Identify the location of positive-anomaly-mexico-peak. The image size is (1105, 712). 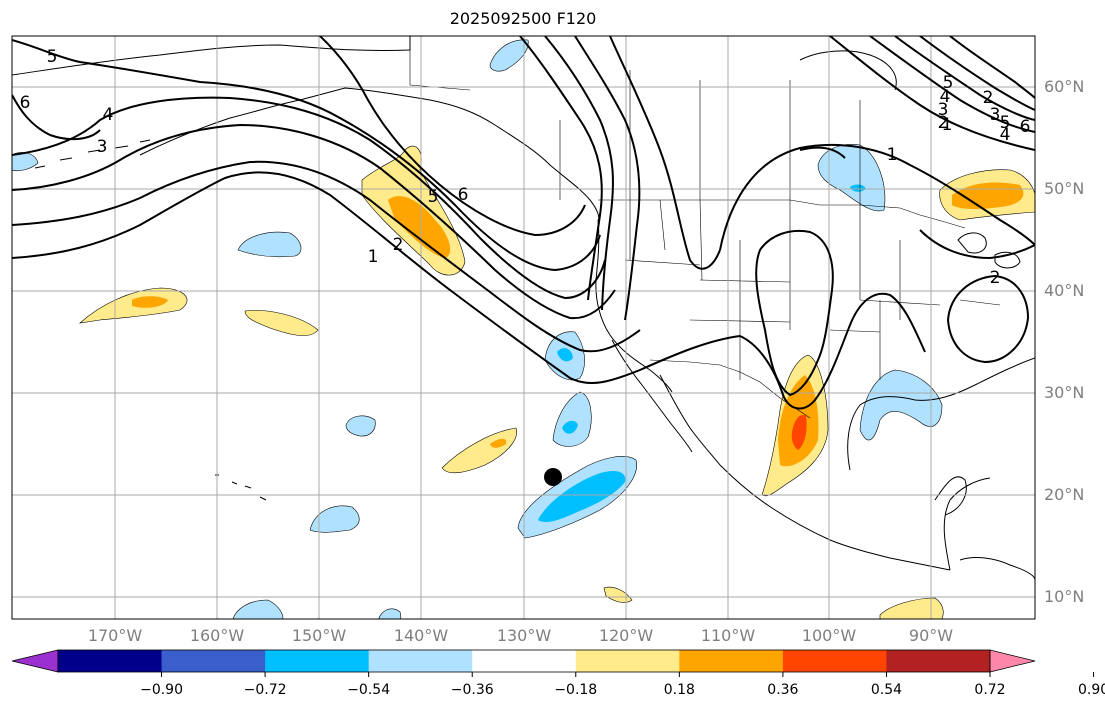
(799, 432).